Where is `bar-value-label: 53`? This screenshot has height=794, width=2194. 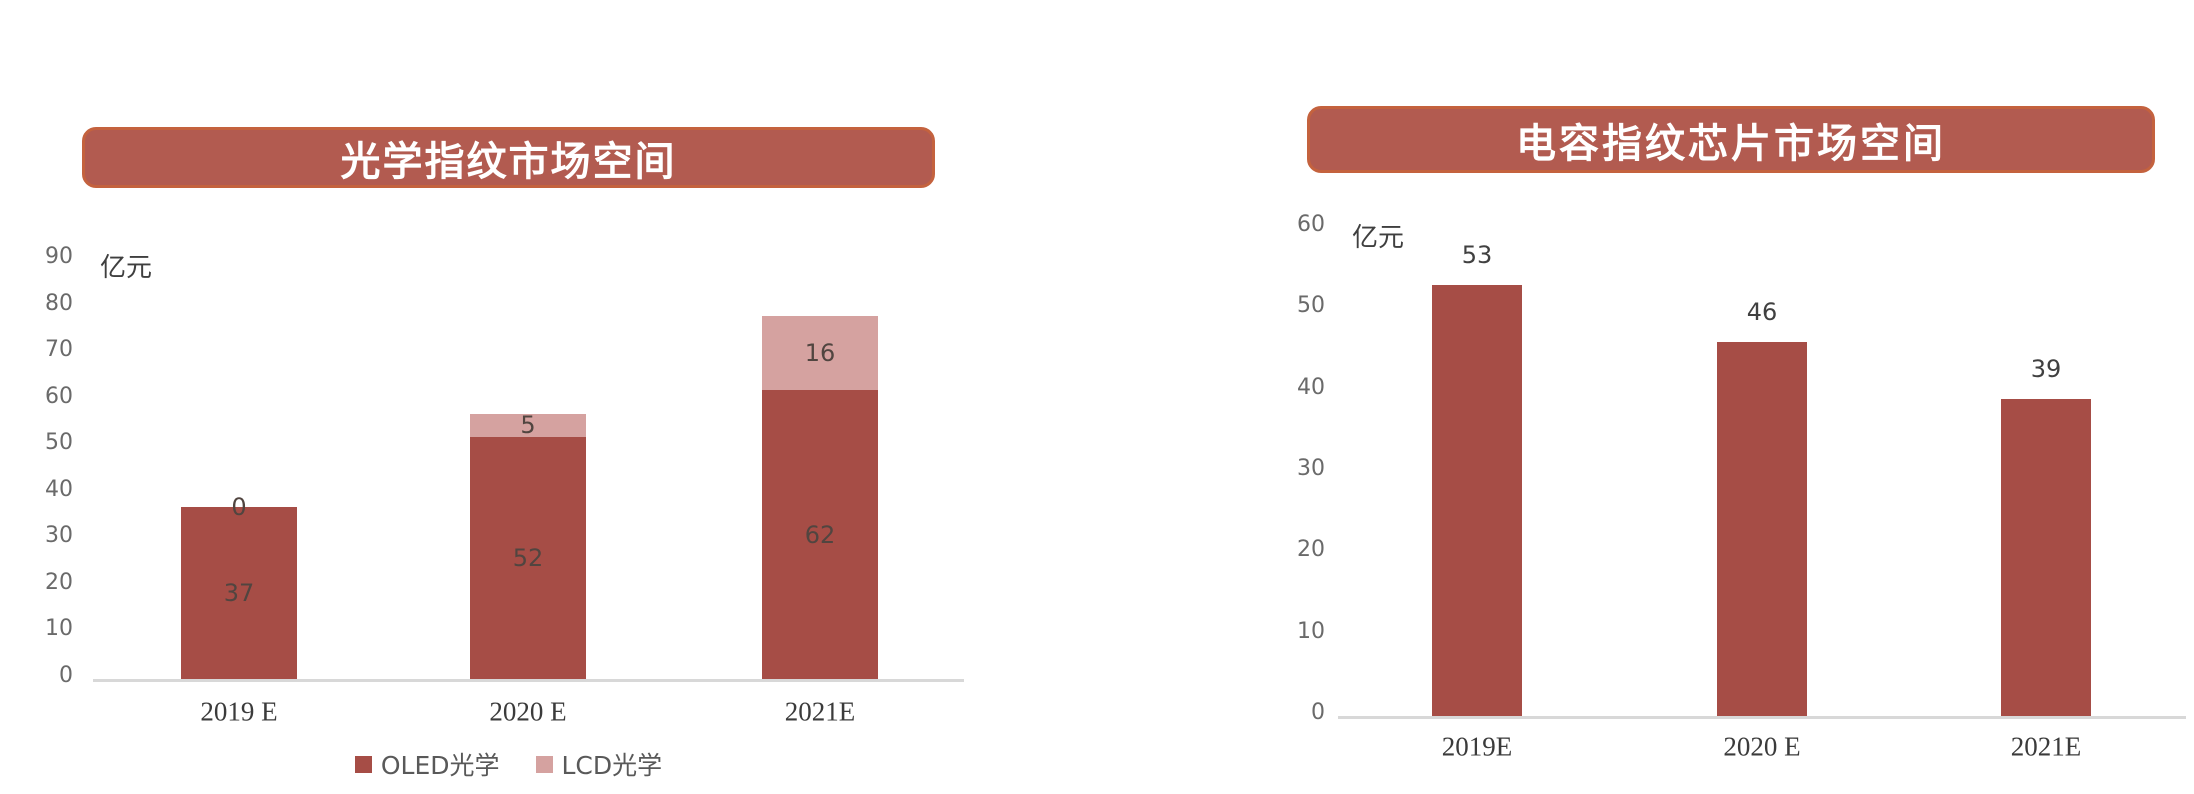 bar-value-label: 53 is located at coordinates (1477, 254).